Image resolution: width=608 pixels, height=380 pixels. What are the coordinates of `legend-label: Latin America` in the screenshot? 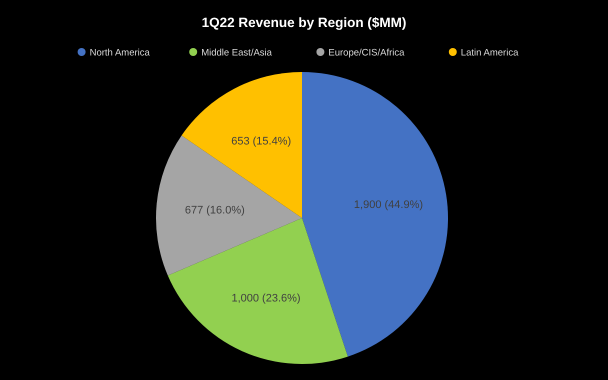 It's located at (490, 52).